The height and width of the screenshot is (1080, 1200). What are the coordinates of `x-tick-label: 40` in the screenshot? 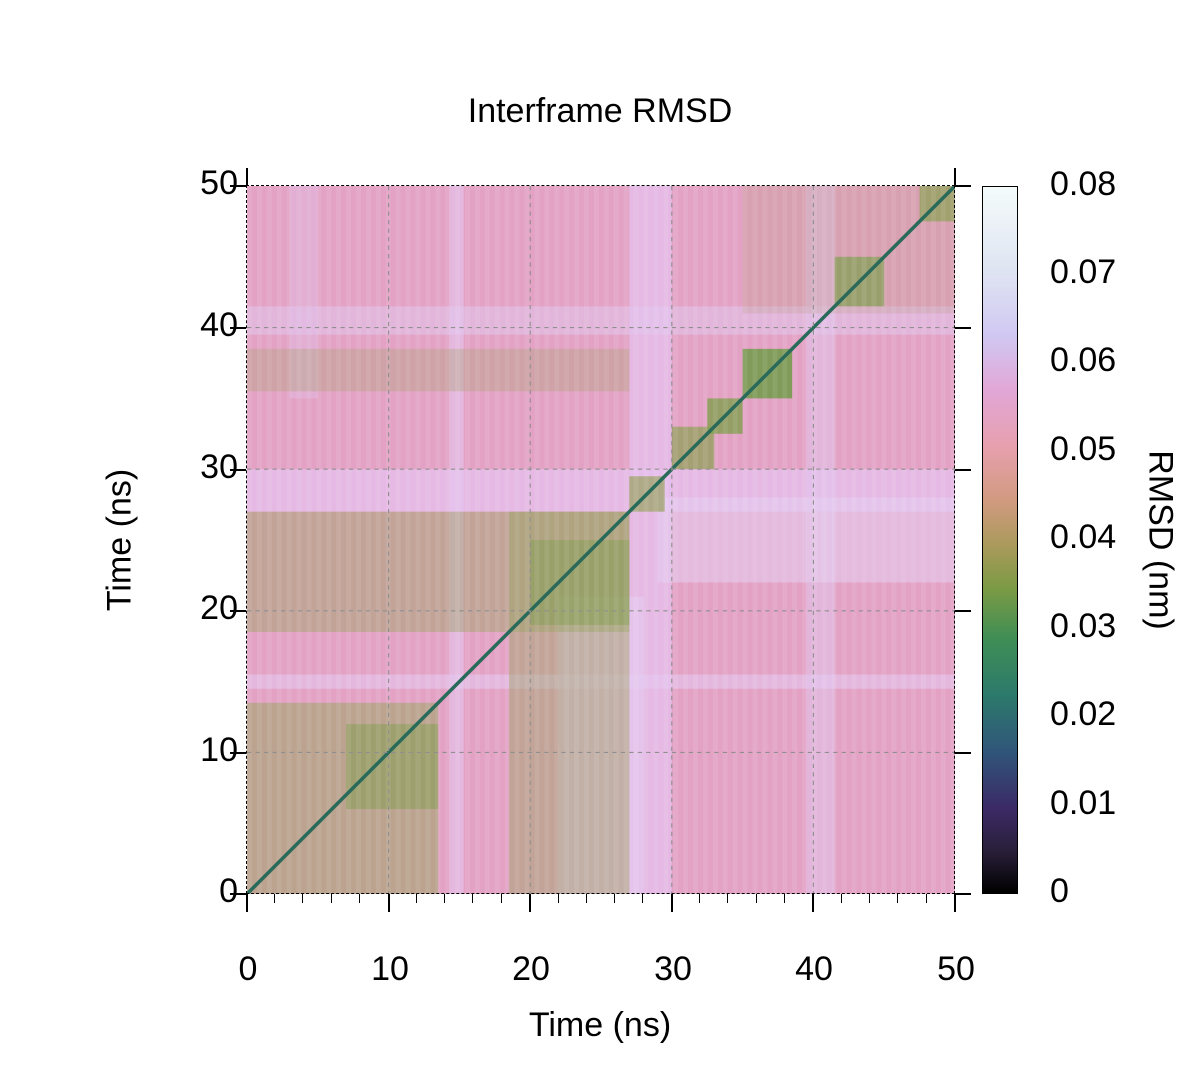 It's located at (814, 969).